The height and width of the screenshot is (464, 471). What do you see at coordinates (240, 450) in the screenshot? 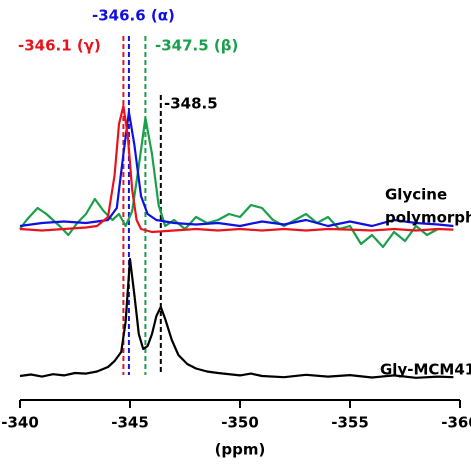
I see `x-axis-label: (ppm)` at bounding box center [240, 450].